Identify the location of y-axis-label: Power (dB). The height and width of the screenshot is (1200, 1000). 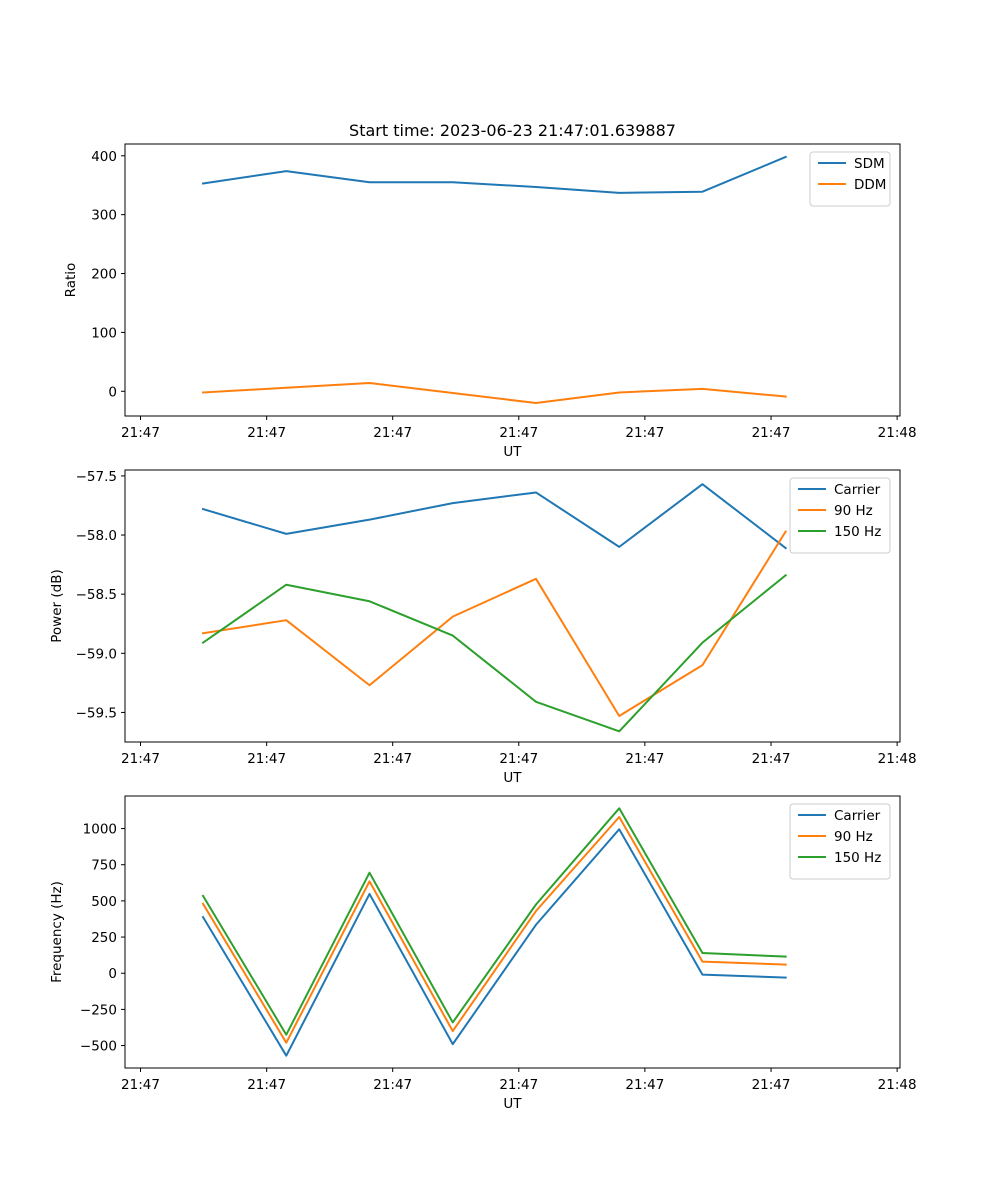
(57, 605).